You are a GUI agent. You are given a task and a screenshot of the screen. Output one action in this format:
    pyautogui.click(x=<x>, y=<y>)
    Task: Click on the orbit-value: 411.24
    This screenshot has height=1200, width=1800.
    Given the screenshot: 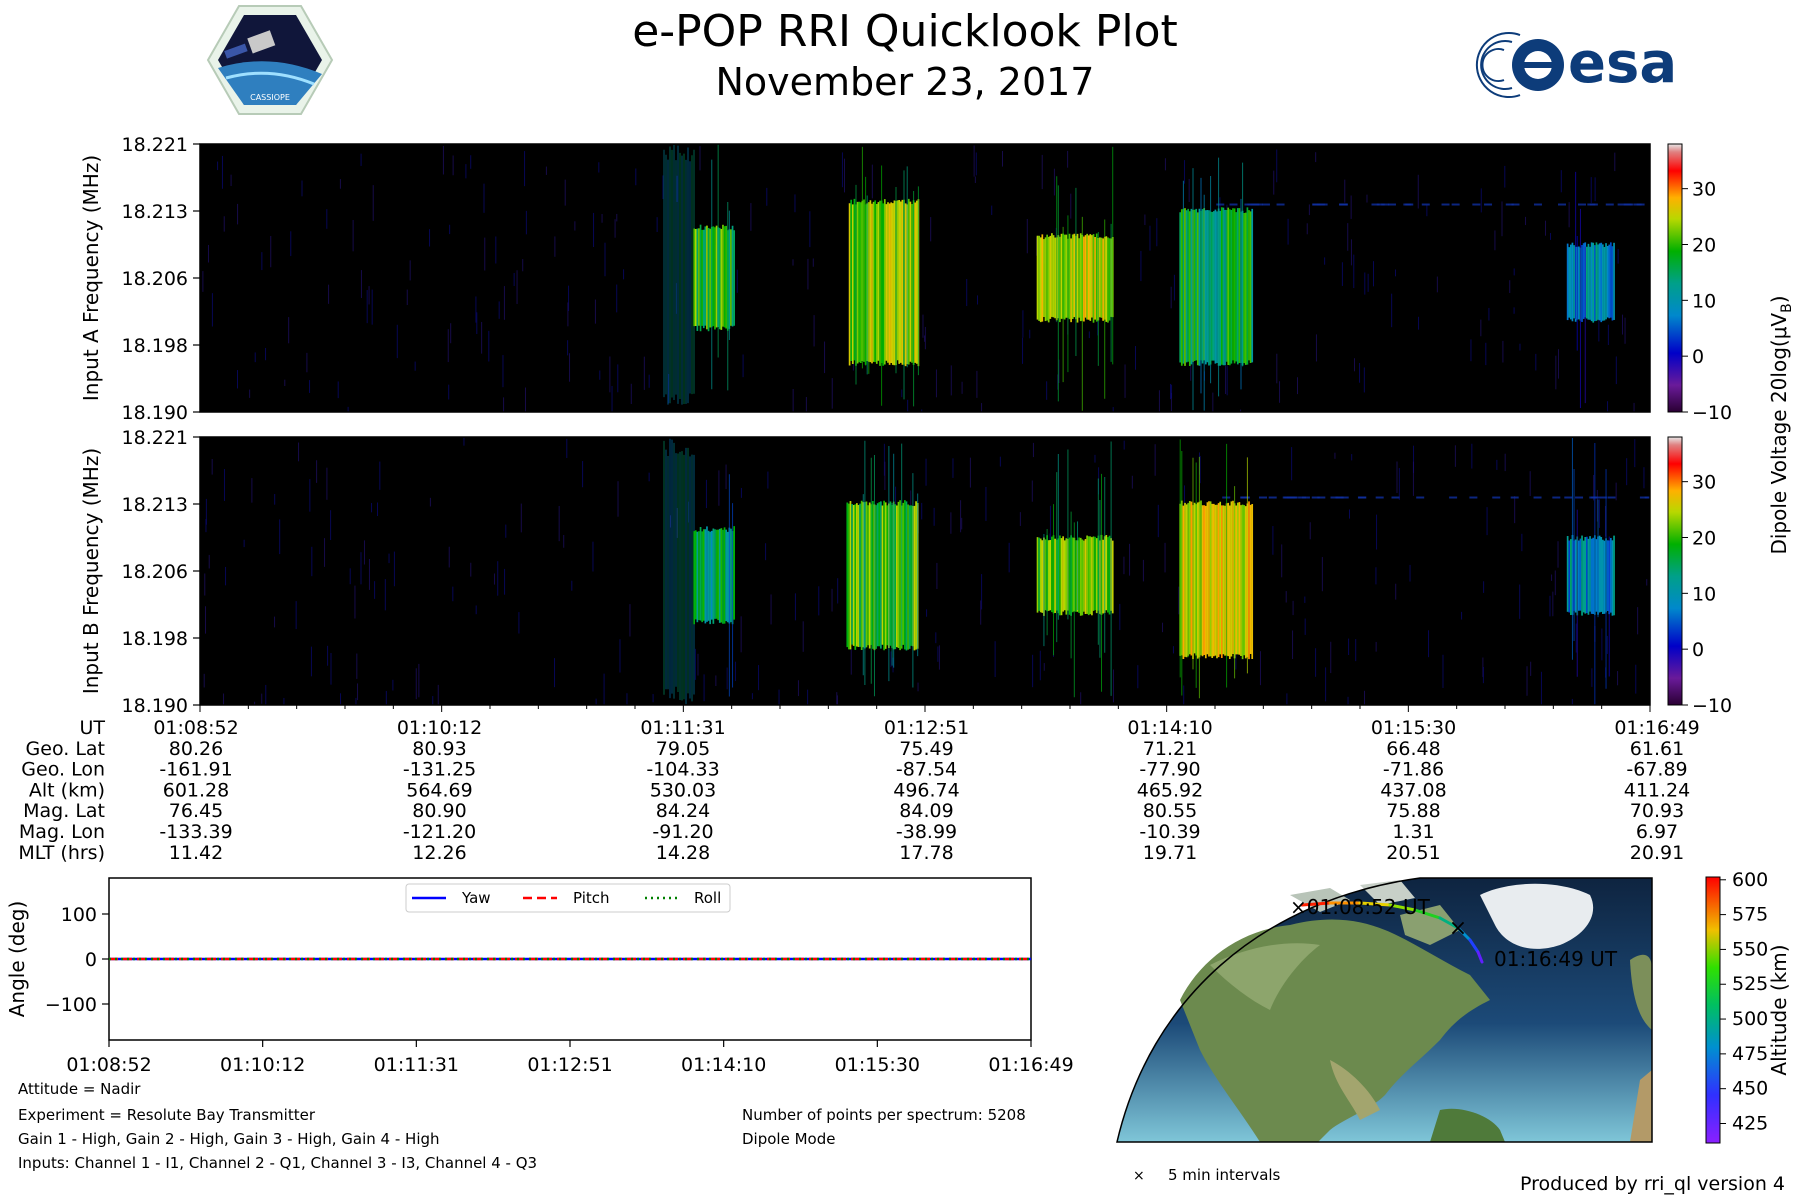 What is the action you would take?
    pyautogui.click(x=1657, y=790)
    